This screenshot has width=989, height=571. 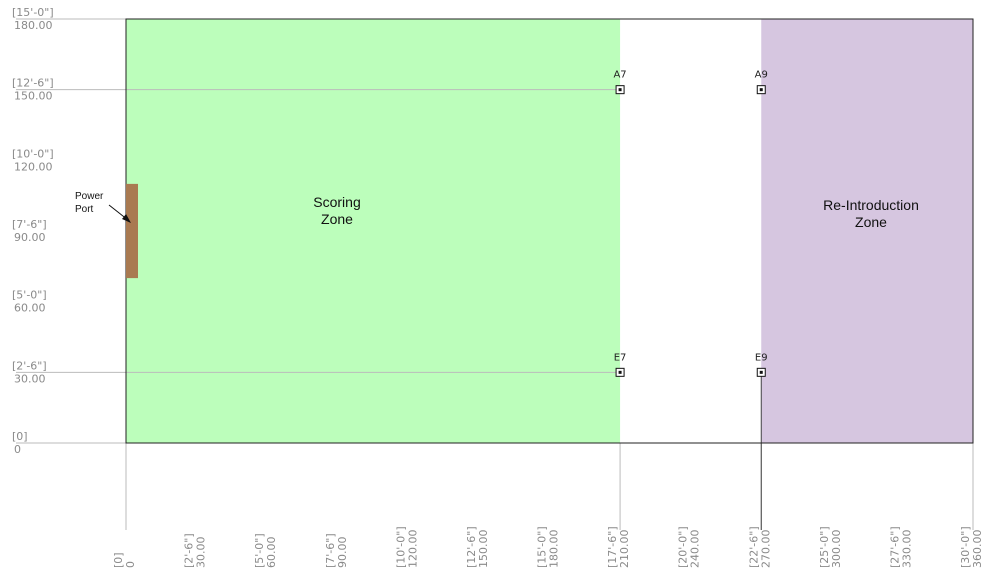 I want to click on reintro-zone-label-line2: Zone, so click(x=871, y=222).